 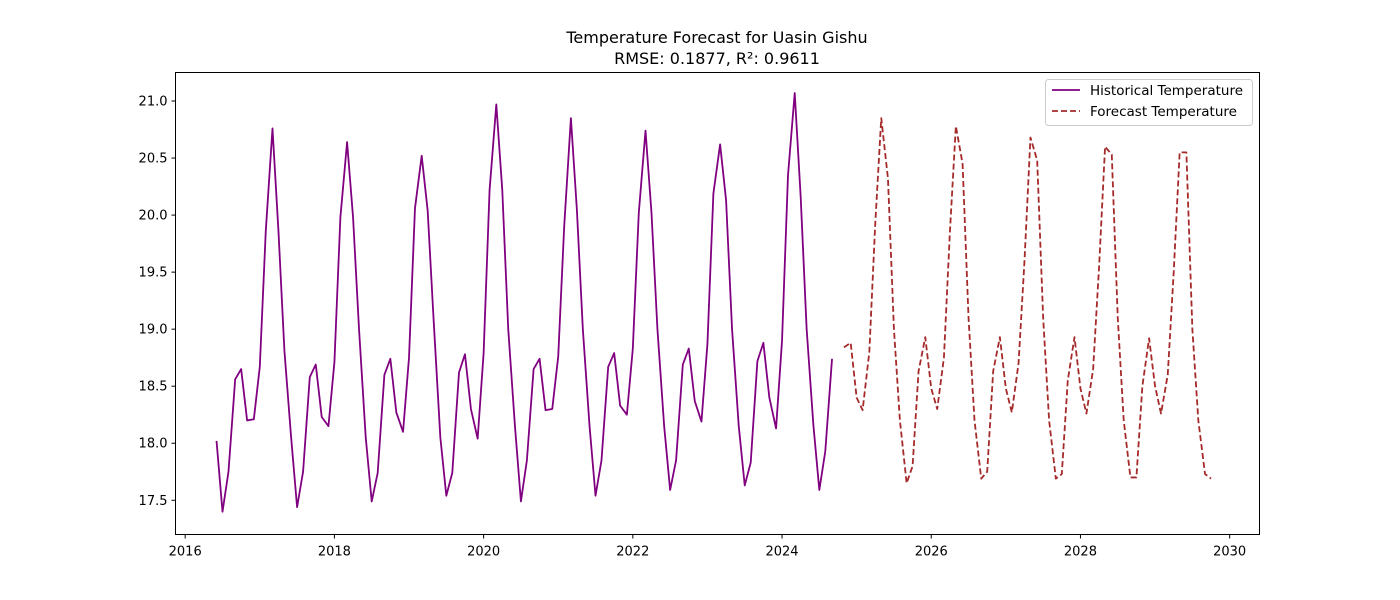 I want to click on y-tick-label: 20.0, so click(x=153, y=216).